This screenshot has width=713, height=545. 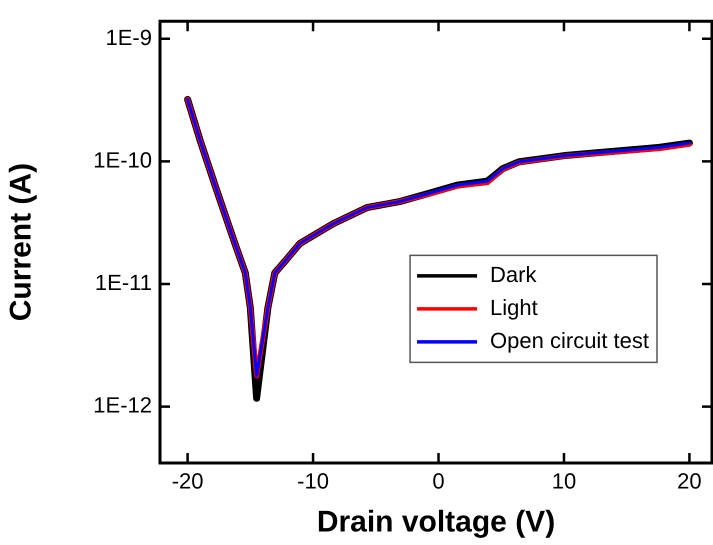 I want to click on y-tick-label: 1E-9, so click(x=129, y=37).